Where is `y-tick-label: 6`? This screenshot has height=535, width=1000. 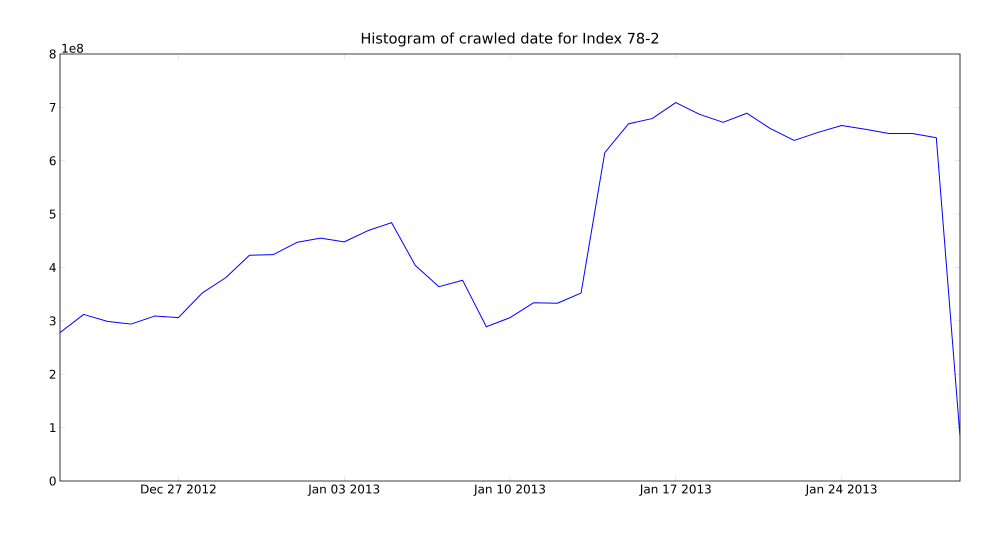 y-tick-label: 6 is located at coordinates (53, 161).